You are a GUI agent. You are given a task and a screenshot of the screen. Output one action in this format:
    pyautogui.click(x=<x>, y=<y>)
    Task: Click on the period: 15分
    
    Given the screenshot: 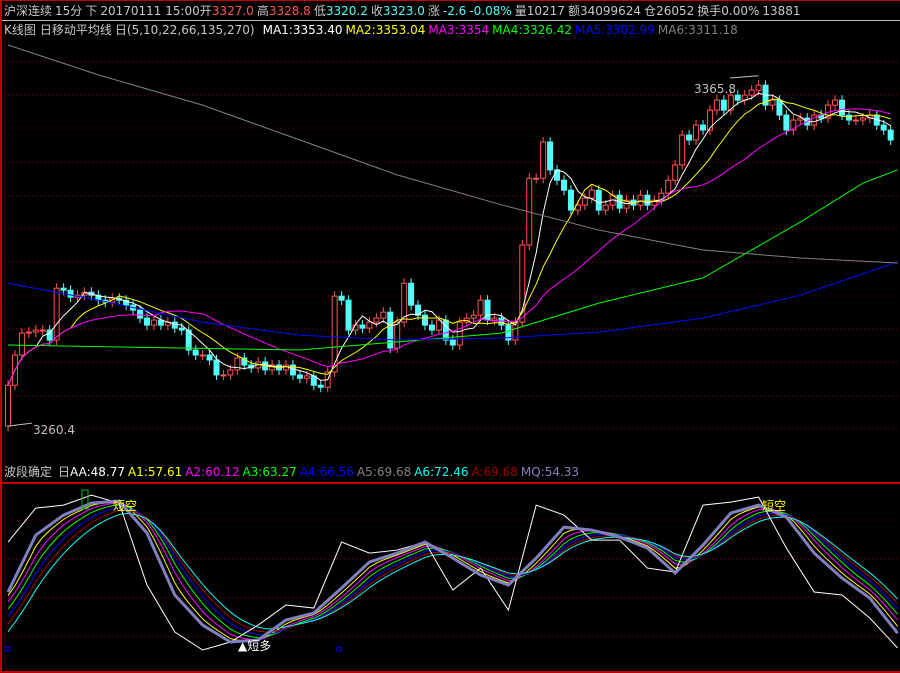 What is the action you would take?
    pyautogui.click(x=69, y=11)
    